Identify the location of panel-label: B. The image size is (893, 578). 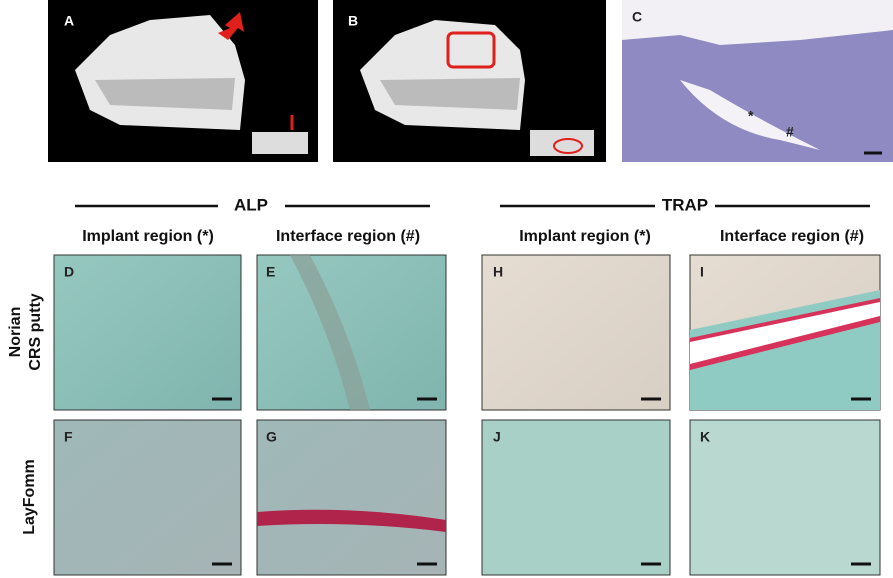
(353, 21).